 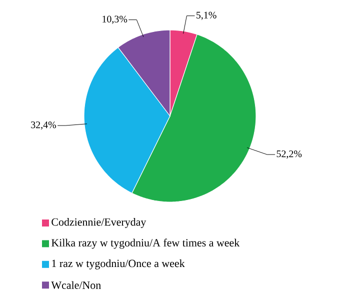 What do you see at coordinates (99, 223) in the screenshot?
I see `legend-label: Codziennie/Everyday` at bounding box center [99, 223].